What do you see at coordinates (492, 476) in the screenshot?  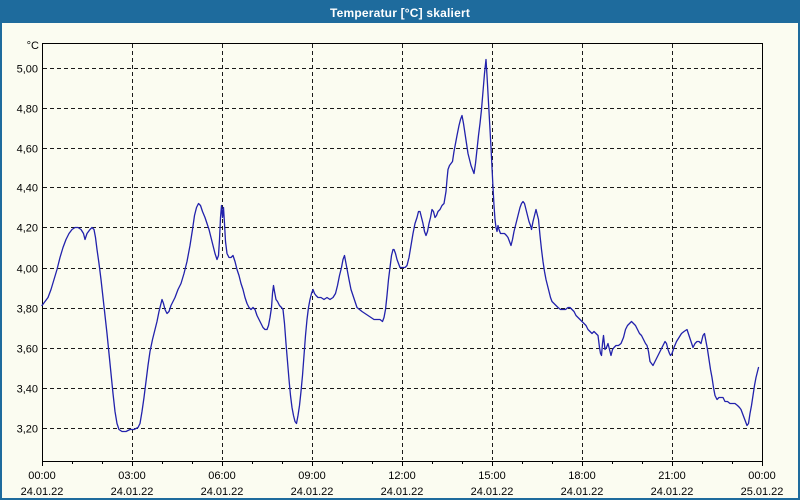 I see `x-tick-time-label: 15:00` at bounding box center [492, 476].